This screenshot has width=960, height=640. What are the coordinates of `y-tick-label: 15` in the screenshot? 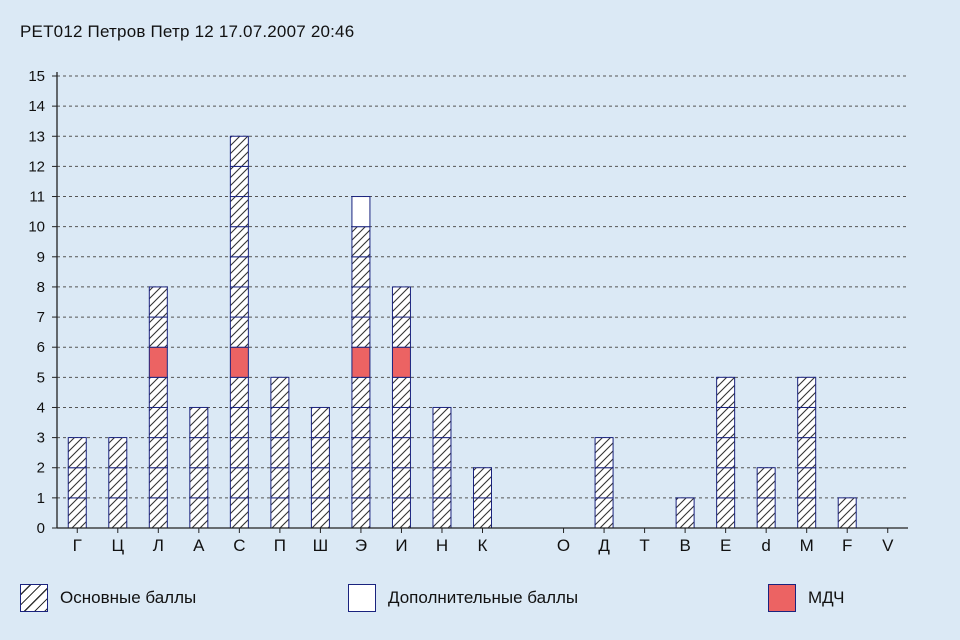 It's located at (36, 76).